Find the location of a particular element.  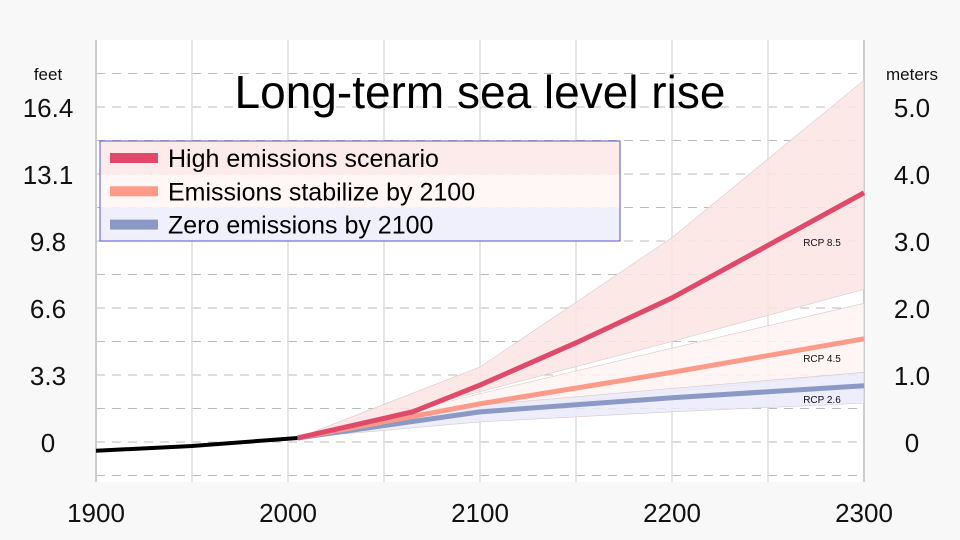

legend-label: Emissions stabilize by 2100 is located at coordinates (321, 192).